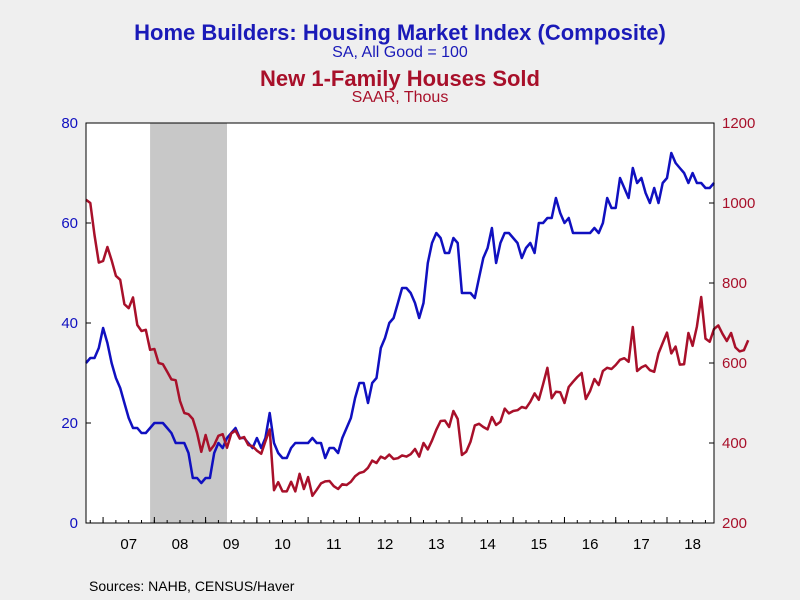 The width and height of the screenshot is (800, 600). Describe the element at coordinates (734, 363) in the screenshot. I see `y-right-tick-label: 600` at that location.